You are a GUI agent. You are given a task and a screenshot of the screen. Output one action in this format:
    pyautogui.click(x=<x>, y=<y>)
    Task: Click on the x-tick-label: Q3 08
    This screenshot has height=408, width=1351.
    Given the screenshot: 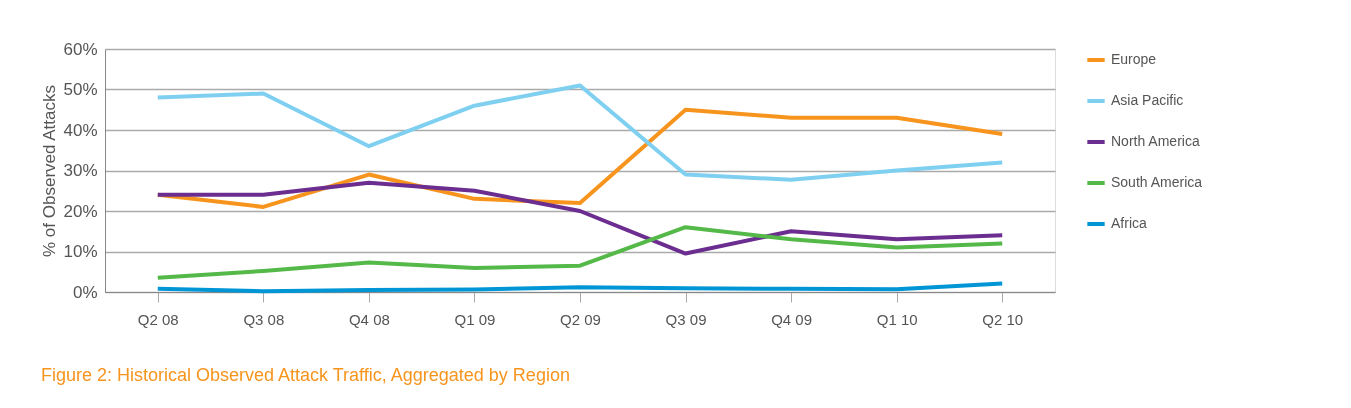 What is the action you would take?
    pyautogui.click(x=264, y=319)
    